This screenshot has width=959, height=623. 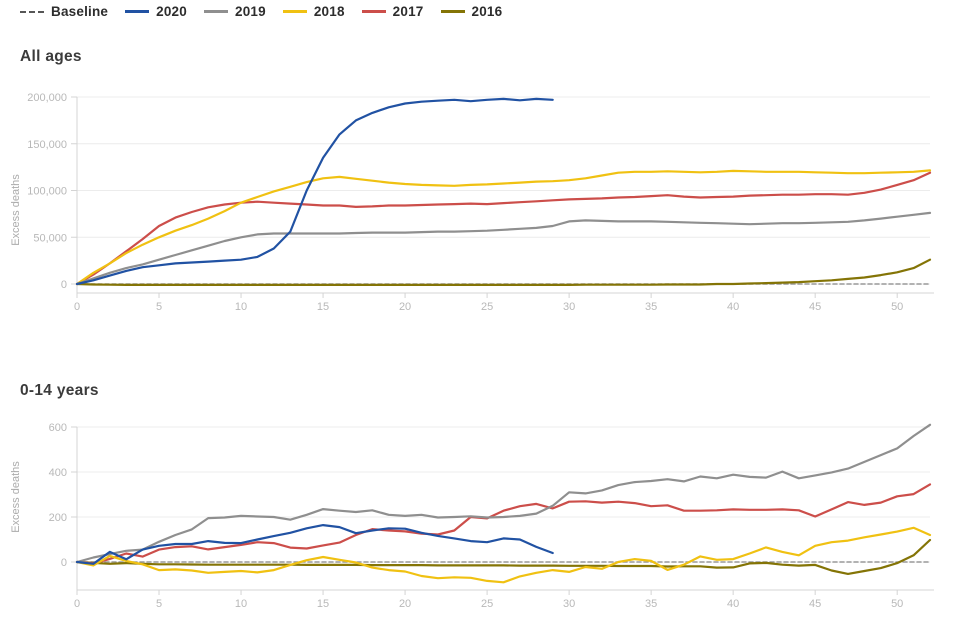 I want to click on y-tick-label: 400, so click(x=58, y=473).